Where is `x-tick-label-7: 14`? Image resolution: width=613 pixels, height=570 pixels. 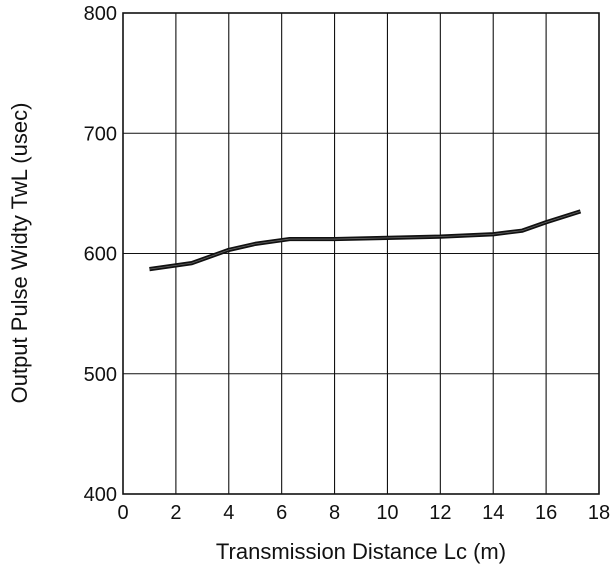 x-tick-label-7: 14 is located at coordinates (493, 513).